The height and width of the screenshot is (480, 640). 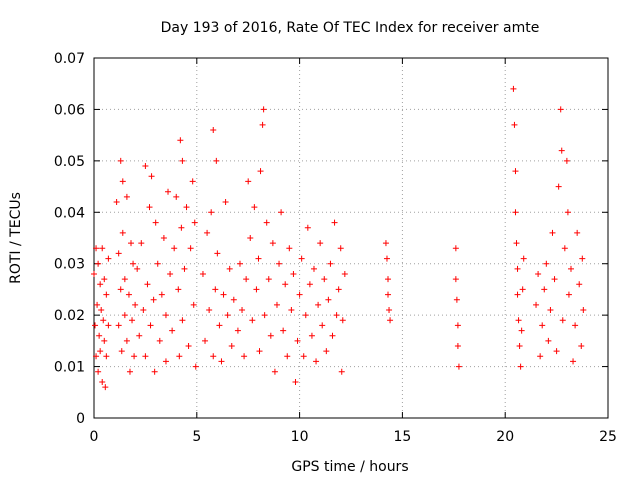 I want to click on x-tick-label: 15, so click(x=402, y=437).